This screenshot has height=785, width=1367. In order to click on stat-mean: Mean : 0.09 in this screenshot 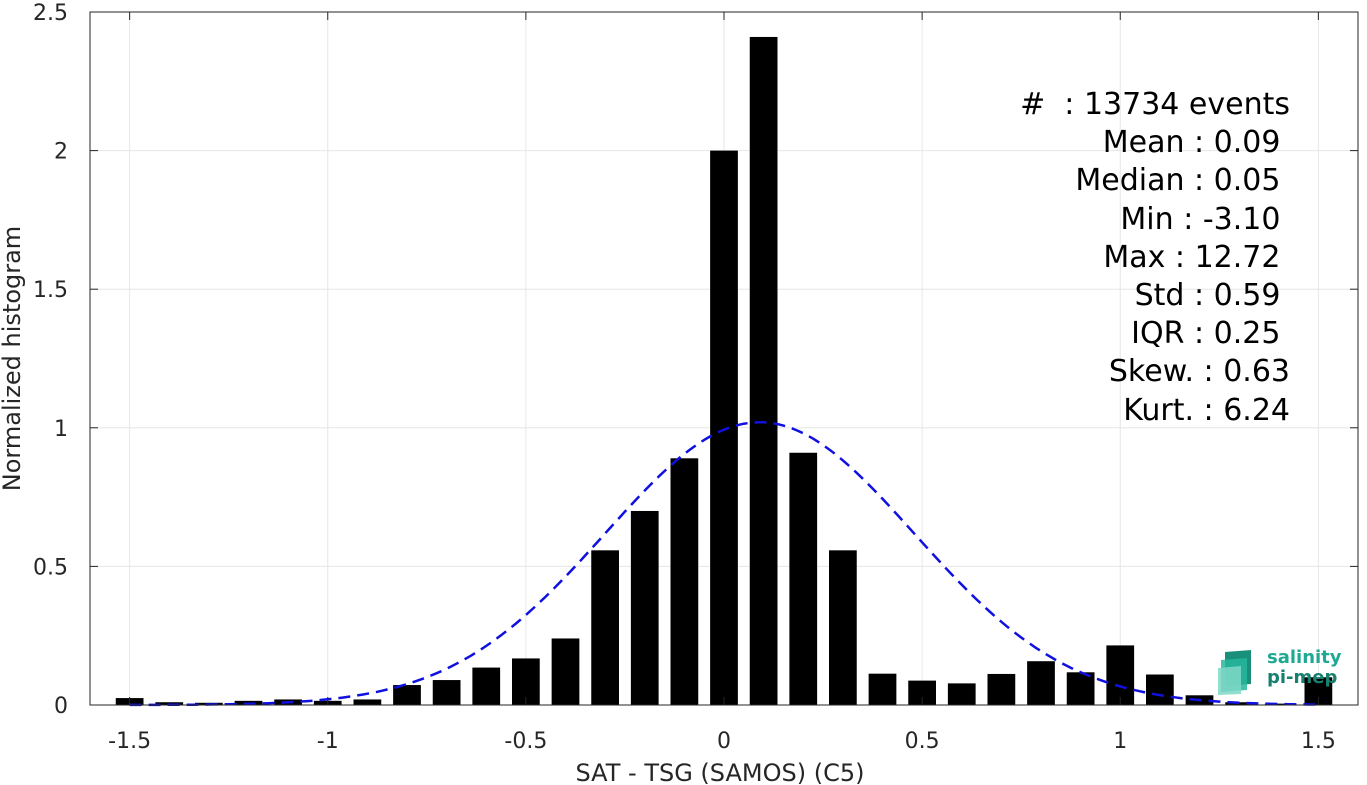, I will do `click(1196, 143)`.